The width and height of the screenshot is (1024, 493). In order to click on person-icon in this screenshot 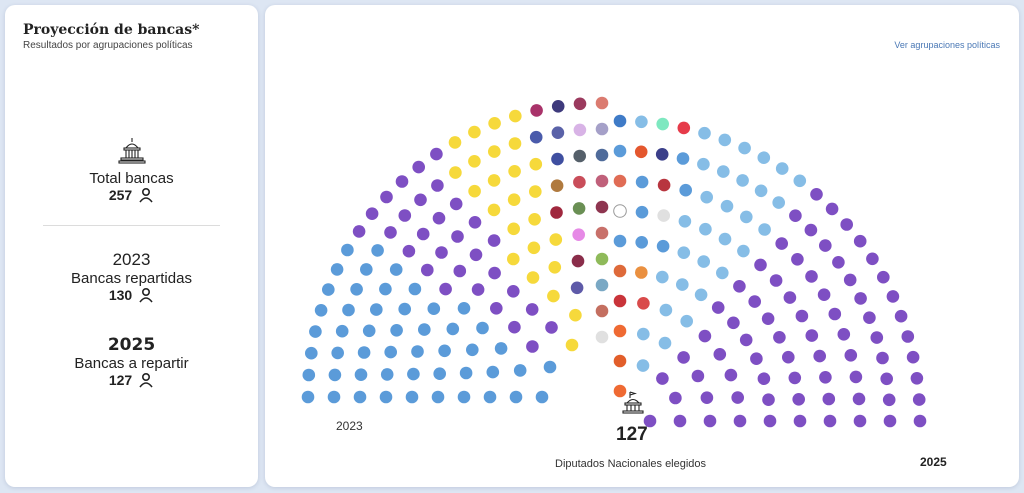, I will do `click(146, 380)`.